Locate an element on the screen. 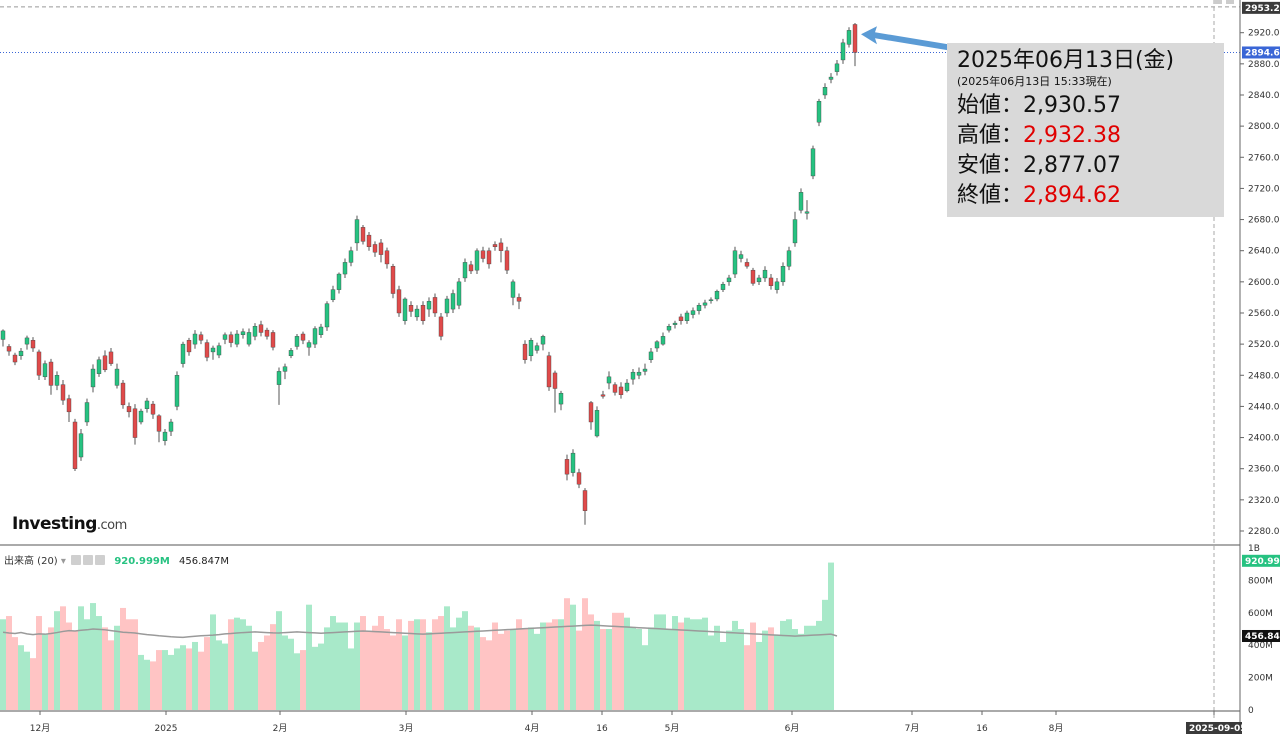 This screenshot has width=1280, height=734. price-tick-label: 2920.00 is located at coordinates (1264, 34).